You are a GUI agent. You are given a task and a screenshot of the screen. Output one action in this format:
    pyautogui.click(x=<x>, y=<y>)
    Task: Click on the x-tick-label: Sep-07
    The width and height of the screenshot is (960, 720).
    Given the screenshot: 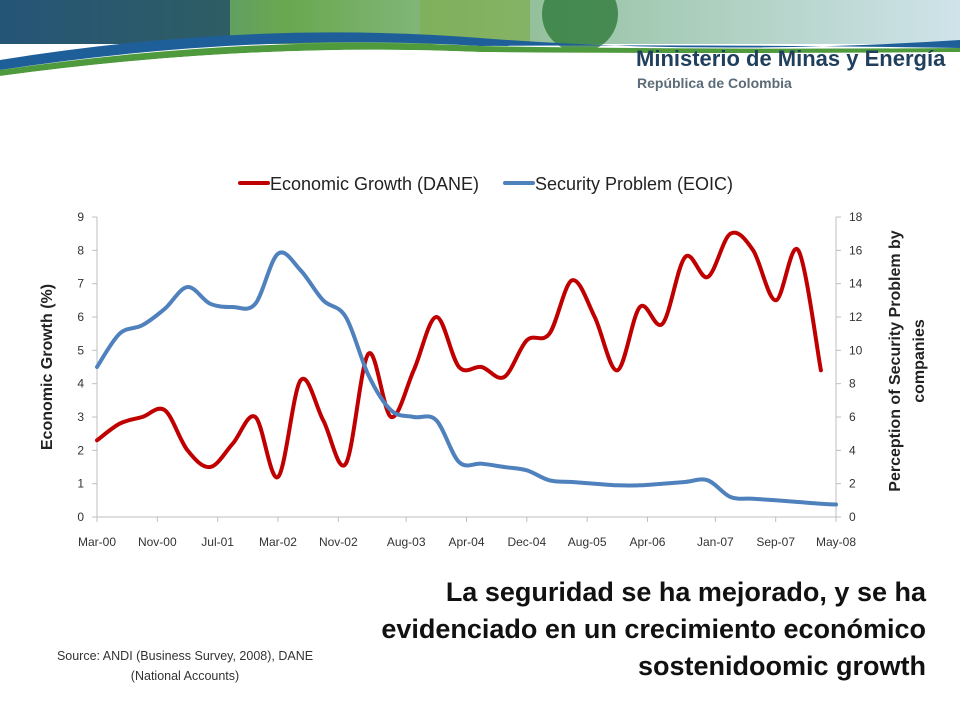 What is the action you would take?
    pyautogui.click(x=775, y=542)
    